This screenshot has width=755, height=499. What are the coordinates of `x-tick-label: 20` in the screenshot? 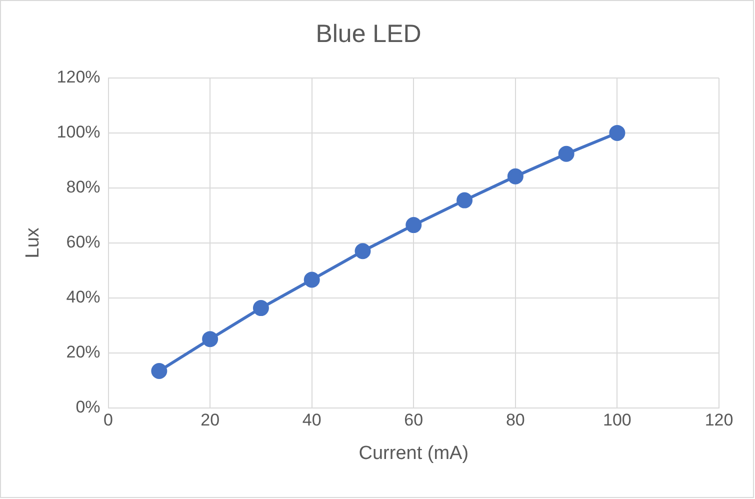 It's located at (210, 420).